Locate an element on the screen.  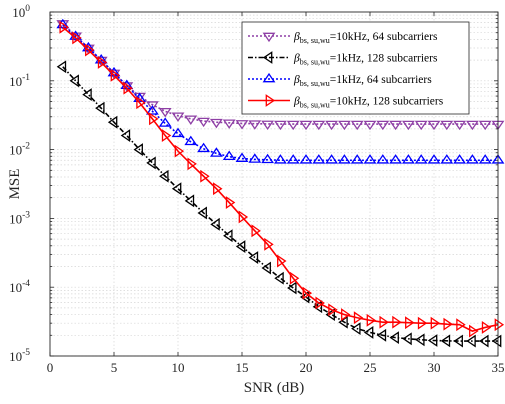
legend-label: βbs, su,wu=1kHz, 128 subcarriers is located at coordinates (365, 60).